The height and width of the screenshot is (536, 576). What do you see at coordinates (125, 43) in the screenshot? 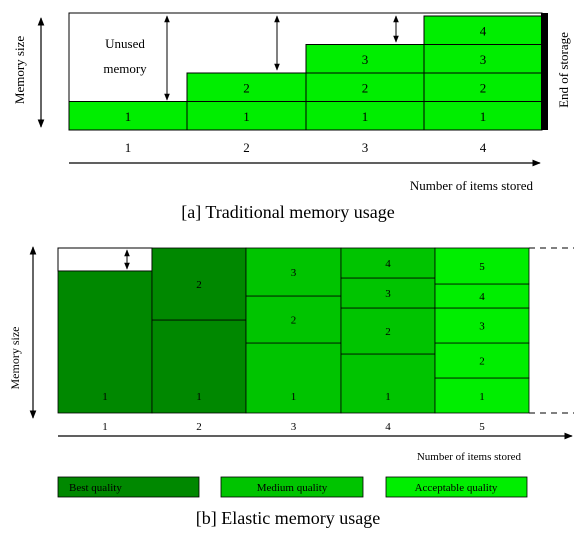
I see `unused-memory-label-line1: Unused` at bounding box center [125, 43].